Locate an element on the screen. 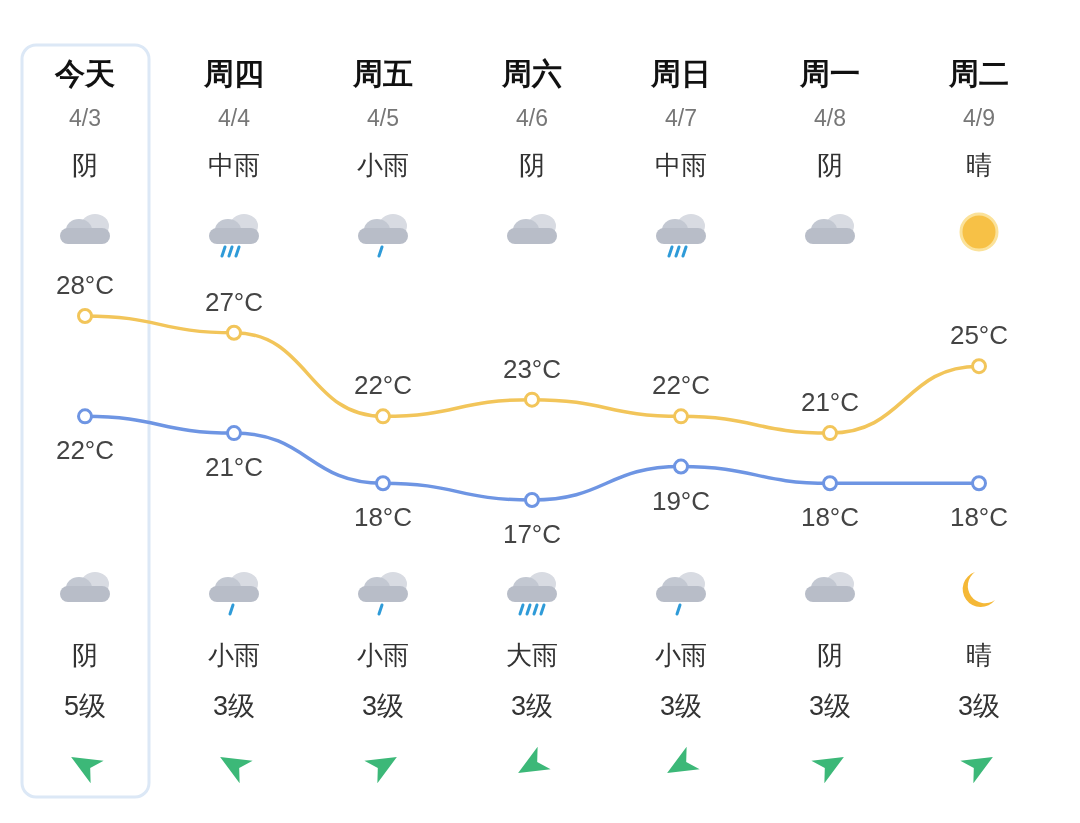  text: 4/3 is located at coordinates (85, 118).